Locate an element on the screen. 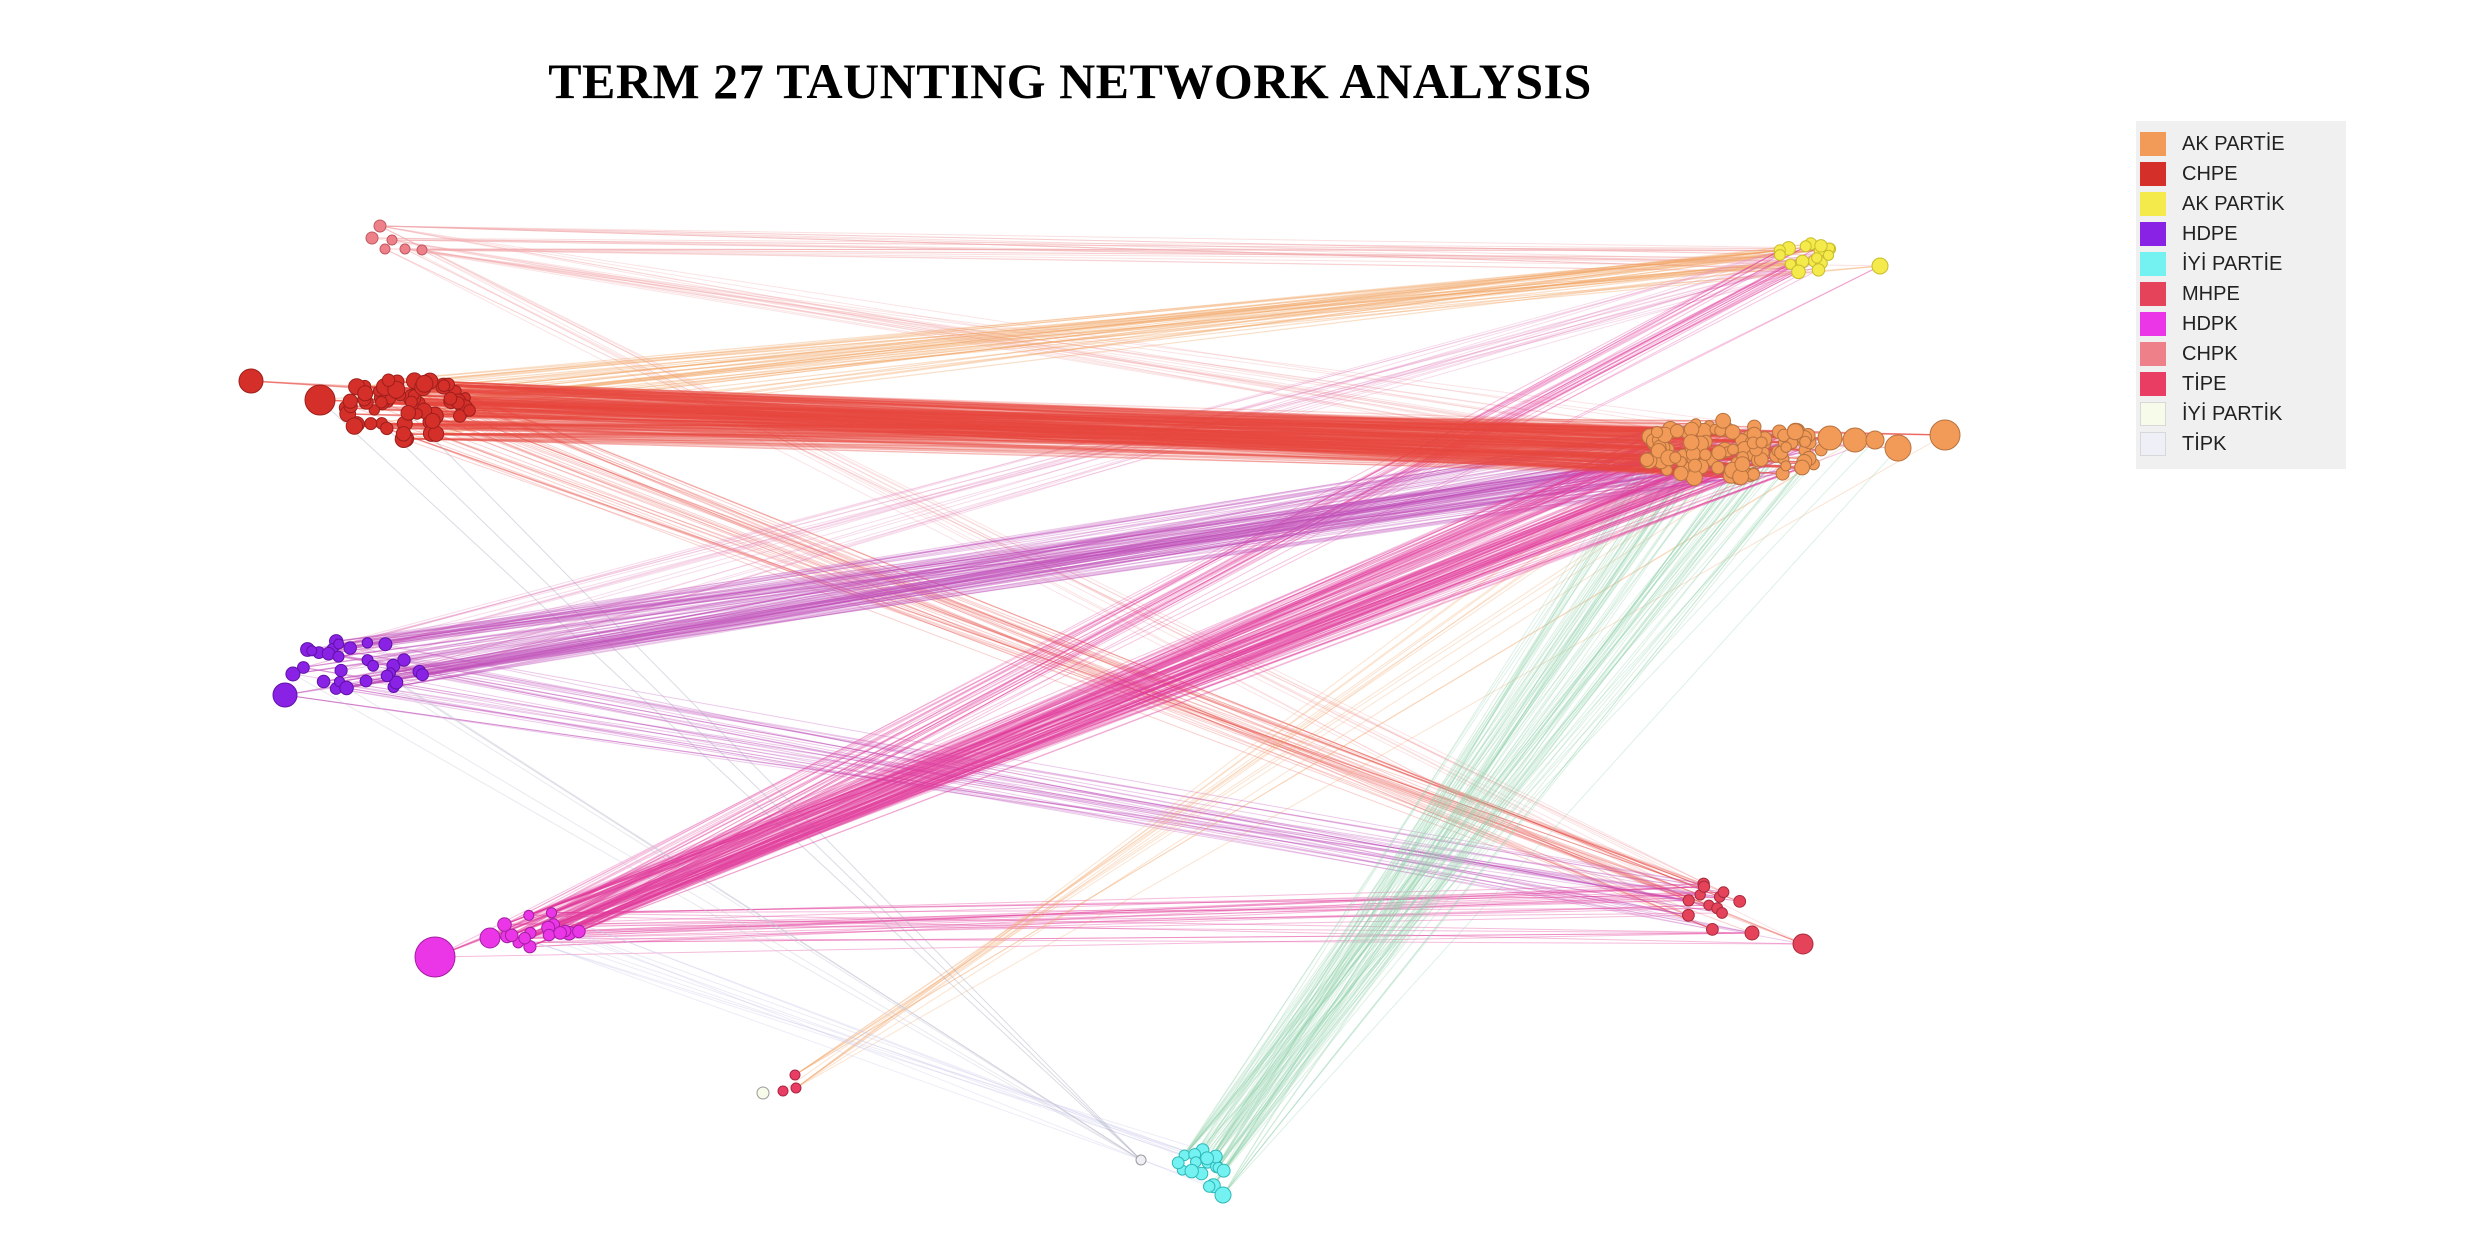 This screenshot has height=1238, width=2484. legend-item: TİPK is located at coordinates (2241, 444).